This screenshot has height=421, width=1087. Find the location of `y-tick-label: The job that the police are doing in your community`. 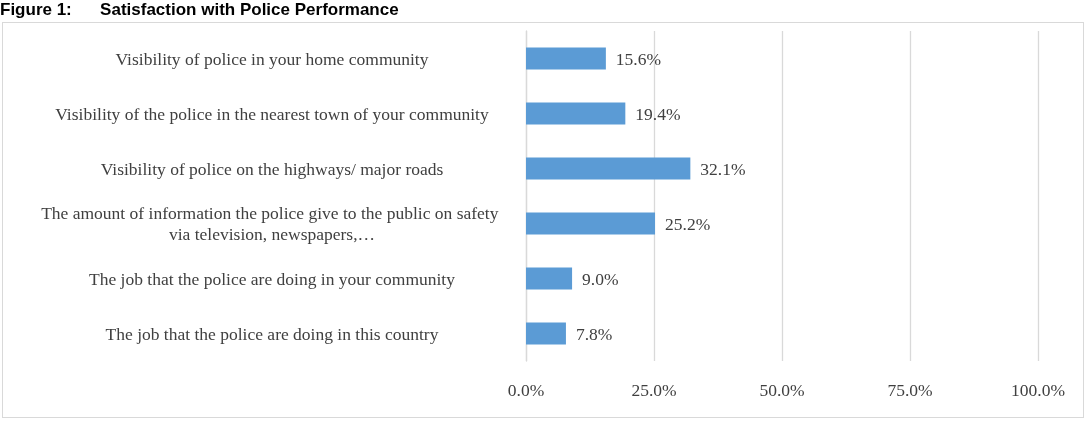

y-tick-label: The job that the police are doing in your community is located at coordinates (272, 278).